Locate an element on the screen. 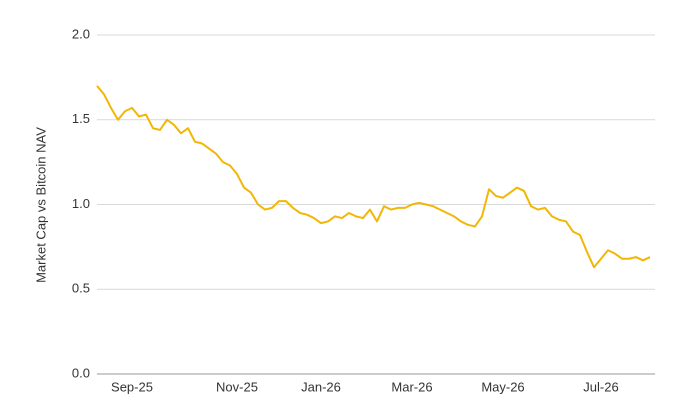  y-tick-label: 1.0 is located at coordinates (81, 203).